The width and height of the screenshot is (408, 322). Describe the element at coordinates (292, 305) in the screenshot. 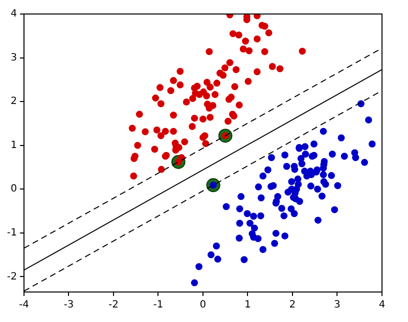

I see `x-tick-label: 2` at that location.